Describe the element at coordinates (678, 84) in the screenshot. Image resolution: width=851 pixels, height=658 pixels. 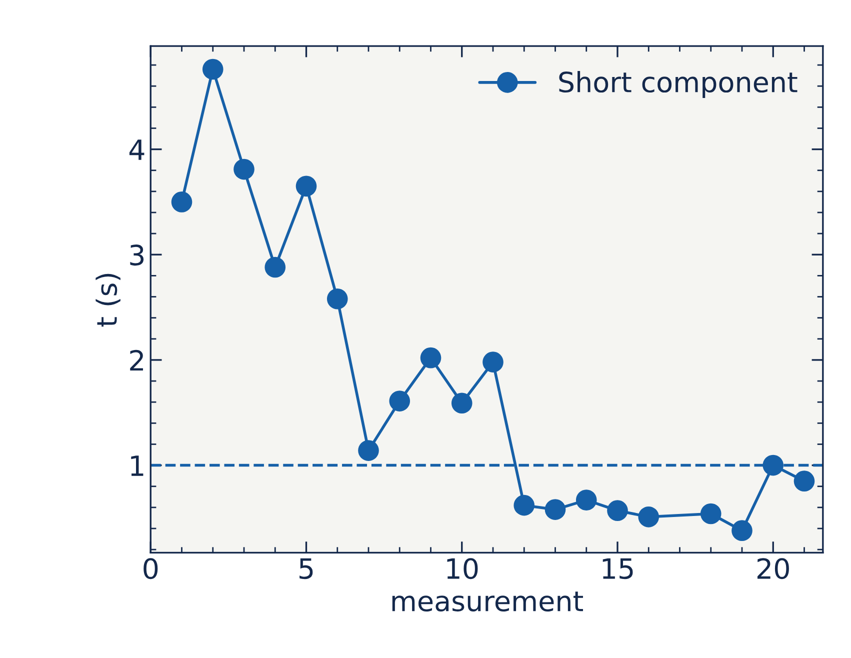
I see `legend-label: Short component` at that location.